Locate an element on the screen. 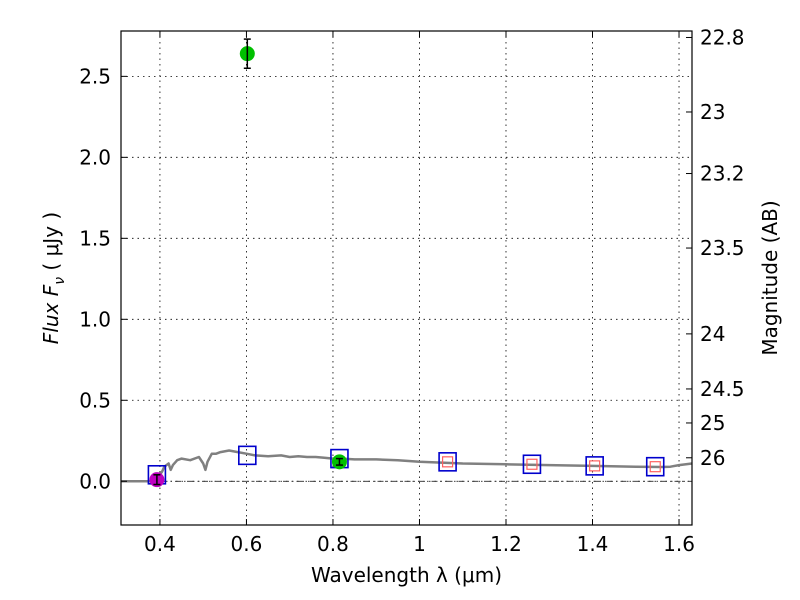  y-axis-title-unit: ( μJy ) is located at coordinates (51, 244).